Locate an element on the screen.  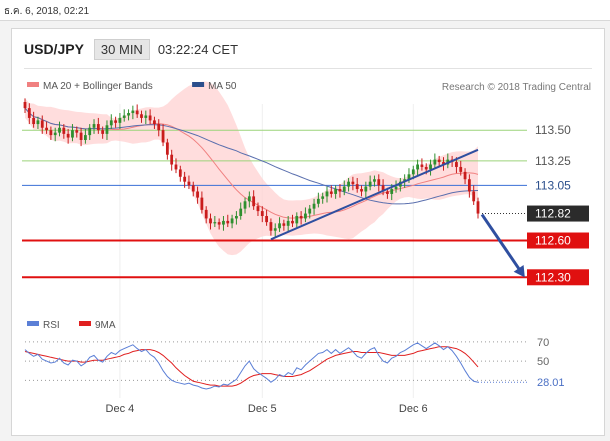
legend-label: MA 20 + Bollinger Bands is located at coordinates (98, 86).